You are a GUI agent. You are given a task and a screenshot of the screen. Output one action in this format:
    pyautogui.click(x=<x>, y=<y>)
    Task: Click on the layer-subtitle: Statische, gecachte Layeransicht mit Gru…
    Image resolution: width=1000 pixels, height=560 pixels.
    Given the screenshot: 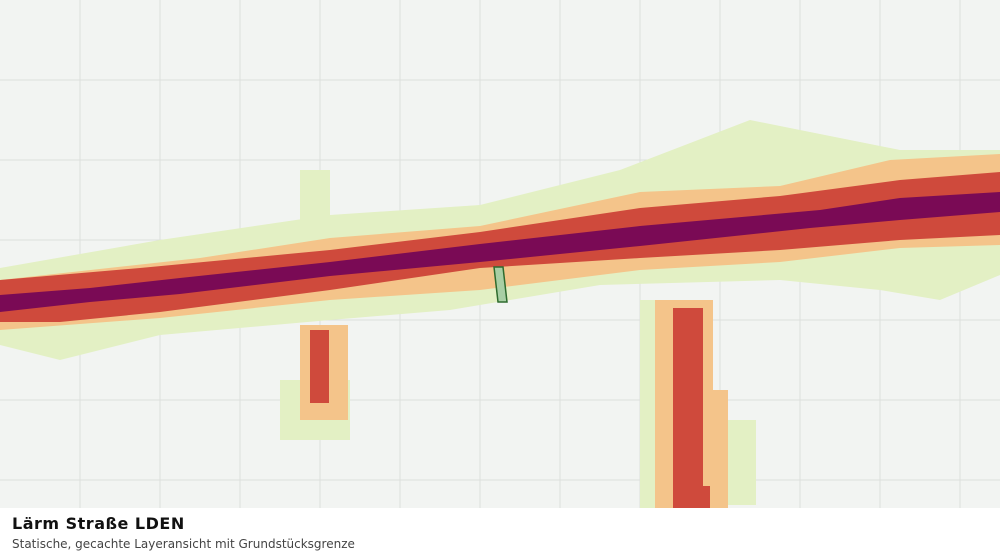 What is the action you would take?
    pyautogui.click(x=183, y=544)
    